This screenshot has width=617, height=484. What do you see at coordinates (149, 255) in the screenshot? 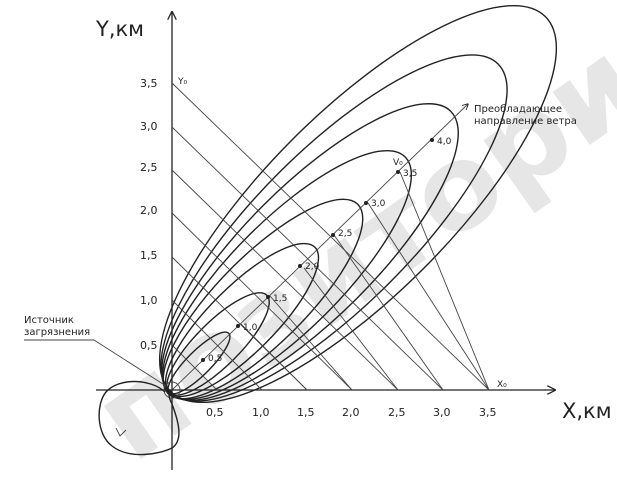
I see `y-tick-label: 1,5` at bounding box center [149, 255].